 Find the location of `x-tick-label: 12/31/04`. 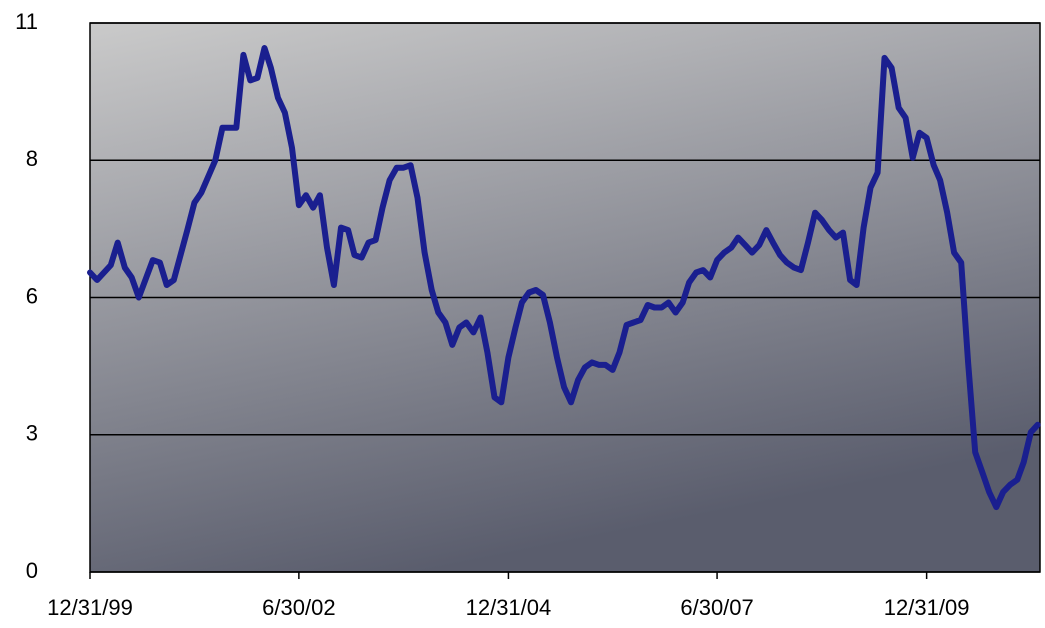

x-tick-label: 12/31/04 is located at coordinates (509, 607).